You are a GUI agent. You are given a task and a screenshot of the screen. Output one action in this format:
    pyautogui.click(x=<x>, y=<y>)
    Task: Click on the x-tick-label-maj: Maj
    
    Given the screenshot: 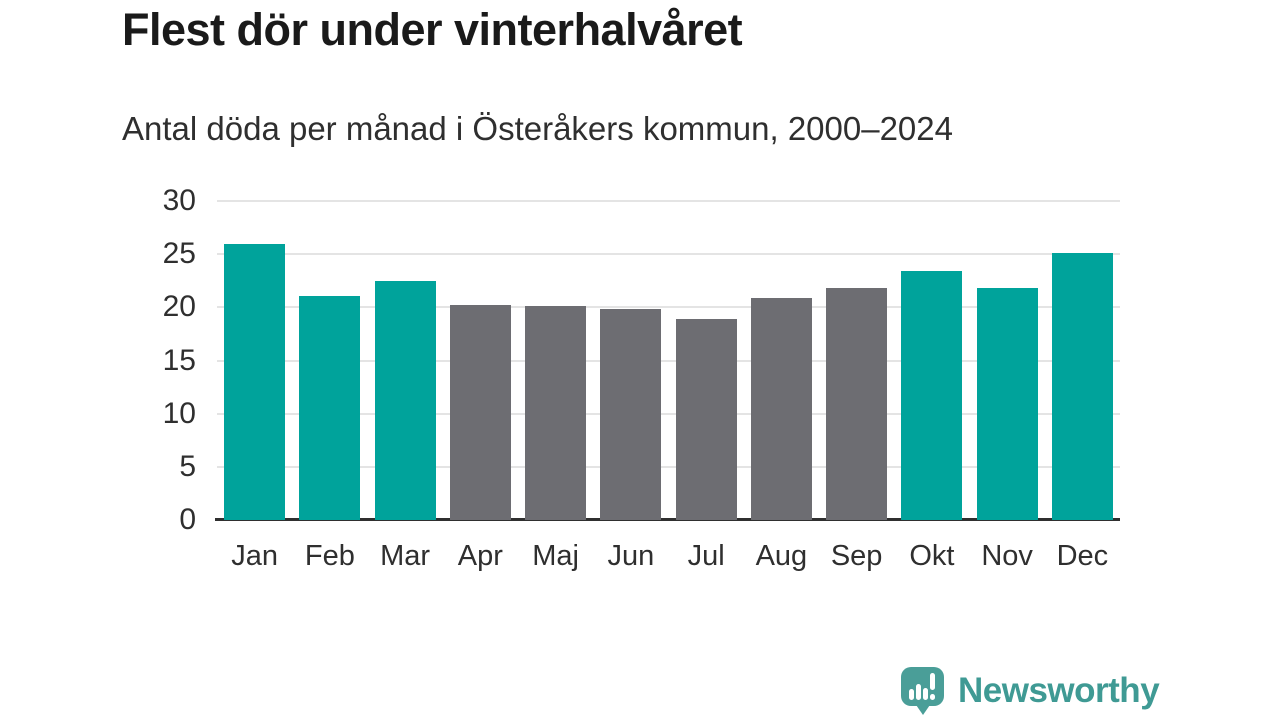 What is the action you would take?
    pyautogui.click(x=555, y=556)
    